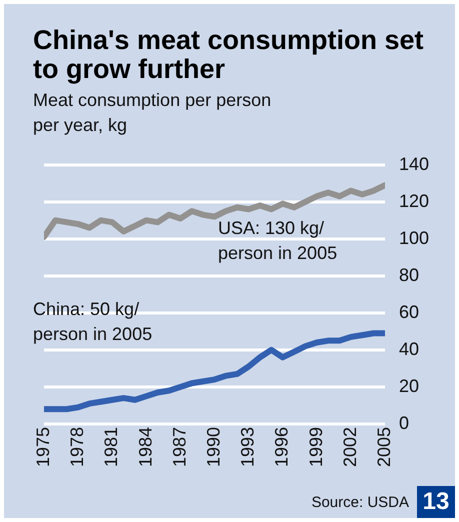 The height and width of the screenshot is (522, 459). Describe the element at coordinates (436, 502) in the screenshot. I see `text: 13` at that location.